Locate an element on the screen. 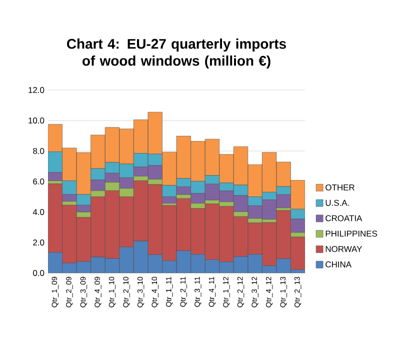  legend-label: CHINA is located at coordinates (339, 264).